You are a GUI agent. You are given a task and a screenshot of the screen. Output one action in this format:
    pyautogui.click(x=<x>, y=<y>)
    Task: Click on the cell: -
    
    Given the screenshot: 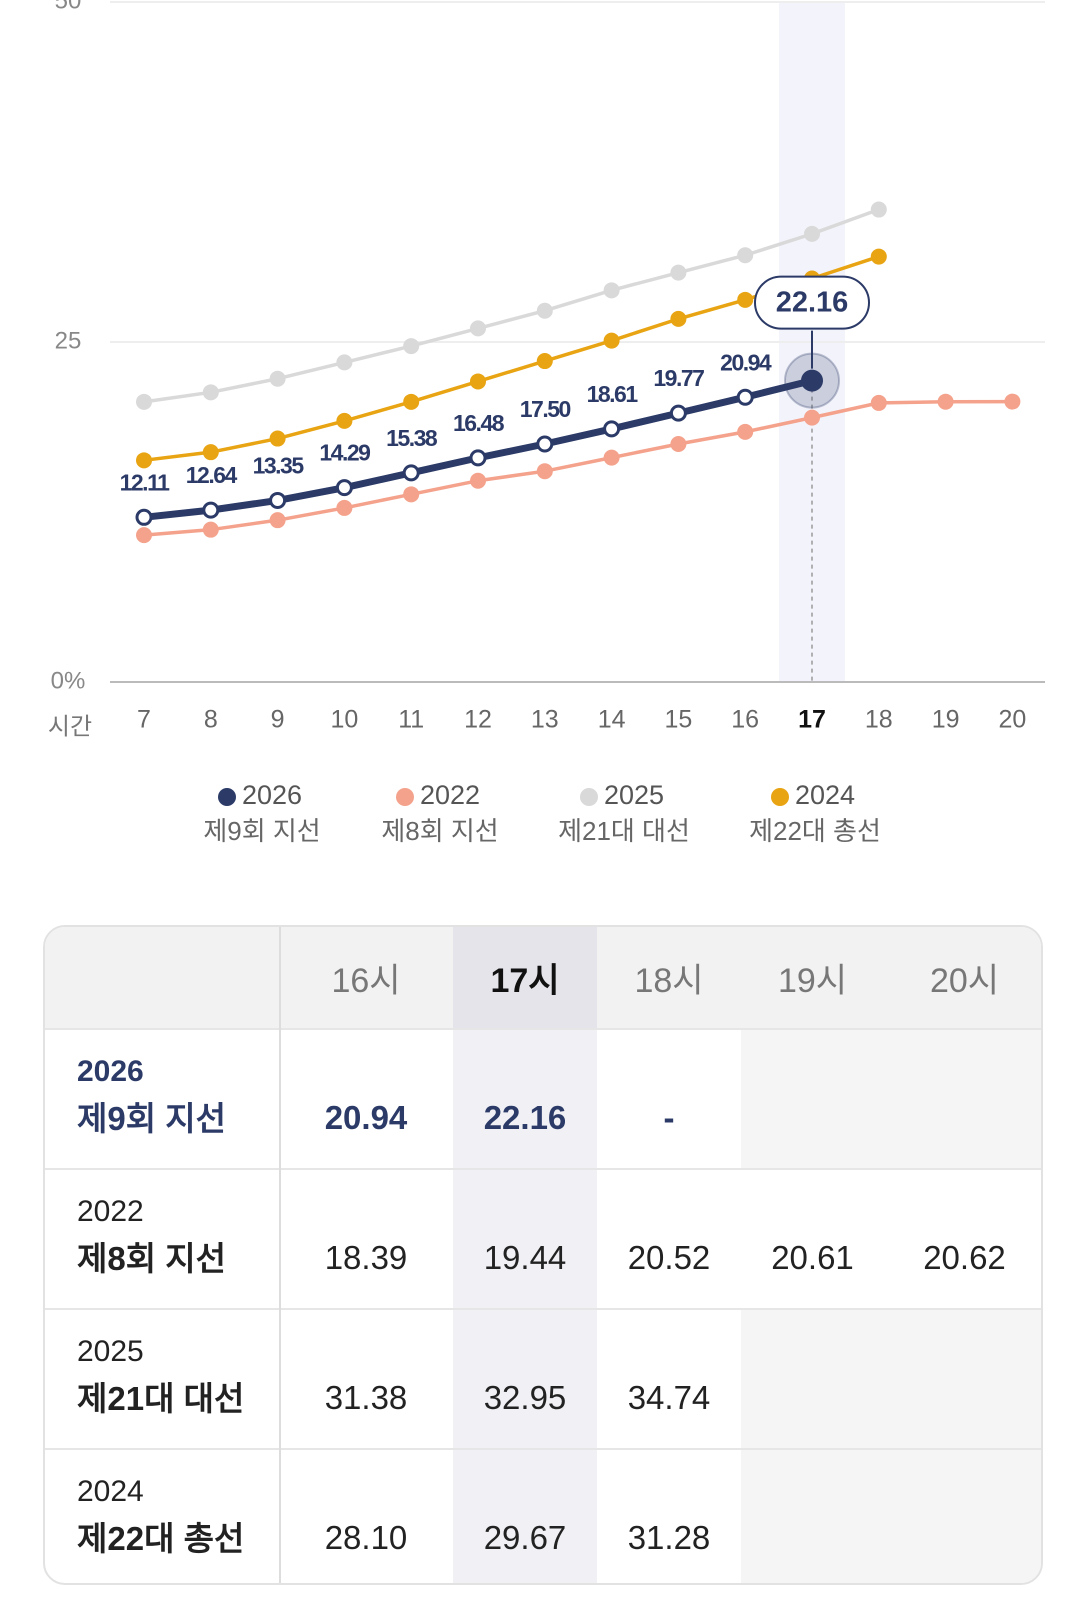 What is the action you would take?
    pyautogui.click(x=669, y=1117)
    